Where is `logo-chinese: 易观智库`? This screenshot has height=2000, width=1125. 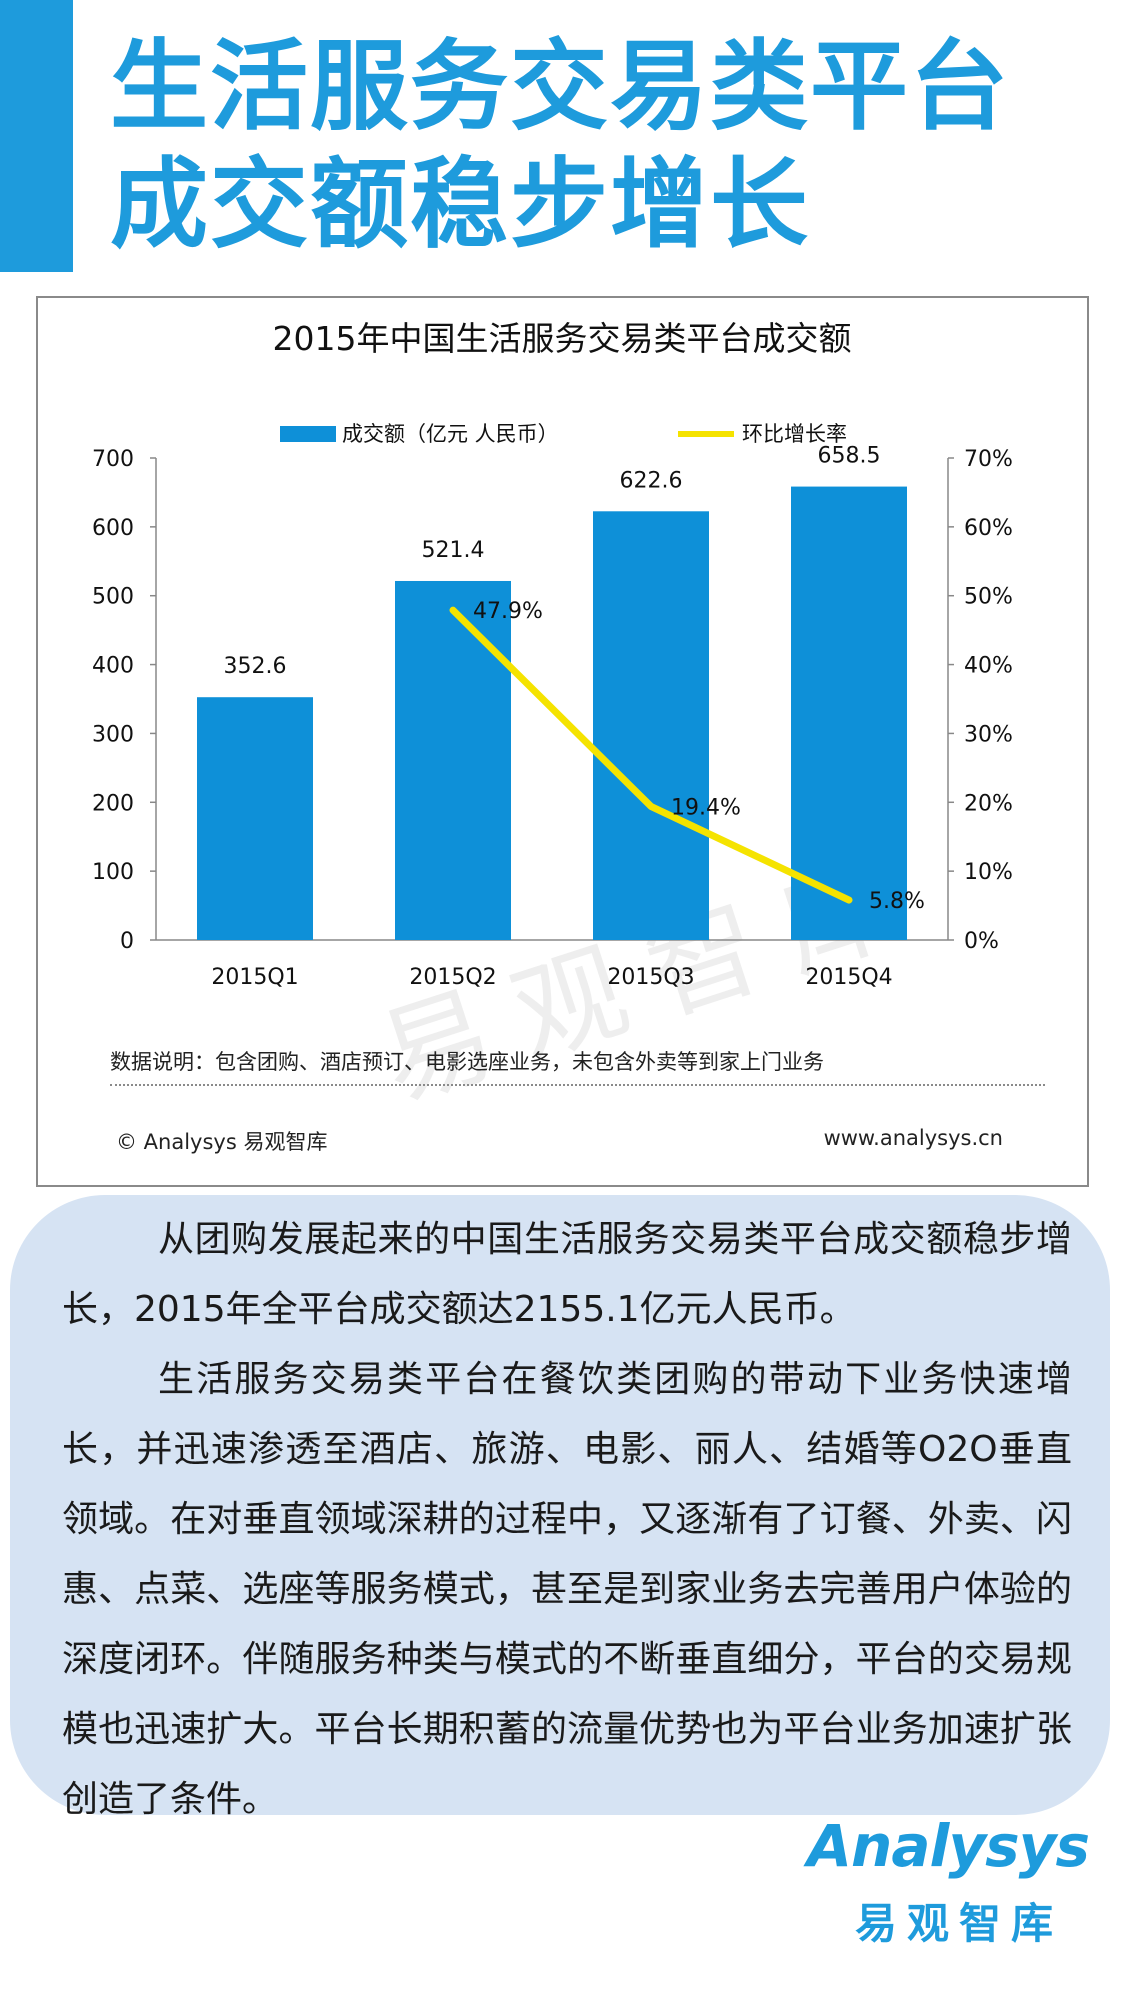
logo-chinese: 易观智库 is located at coordinates (958, 1923).